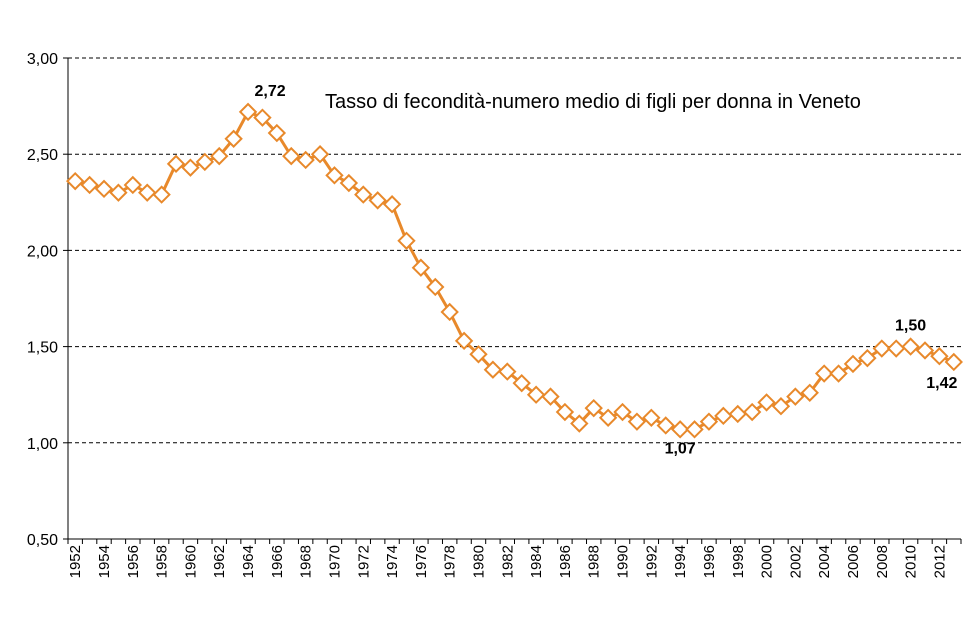 Image resolution: width=973 pixels, height=635 pixels. What do you see at coordinates (680, 448) in the screenshot?
I see `data-label: 1,07` at bounding box center [680, 448].